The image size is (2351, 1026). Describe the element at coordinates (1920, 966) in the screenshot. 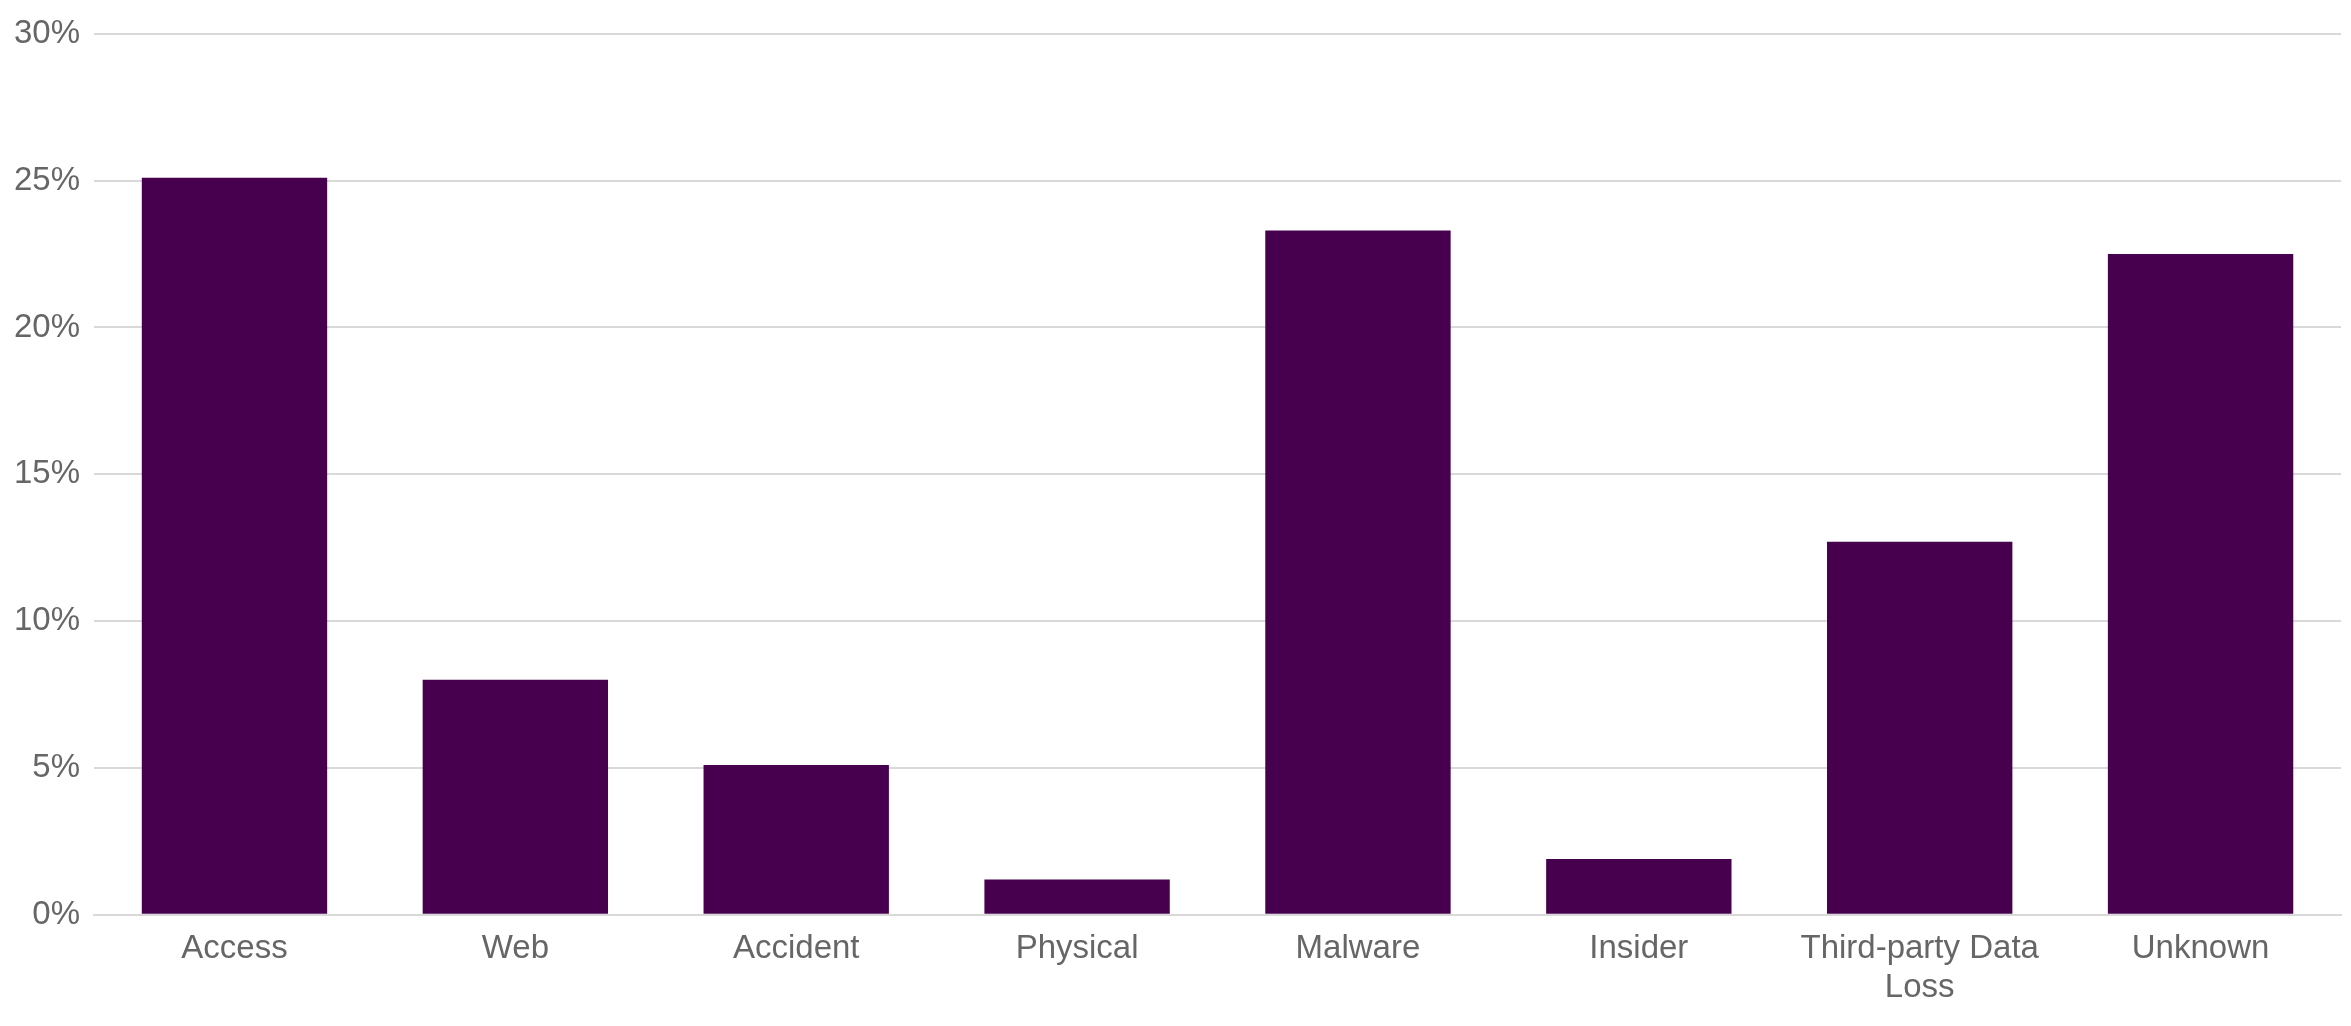

I see `x-tick-label: Third-party Data Loss` at that location.